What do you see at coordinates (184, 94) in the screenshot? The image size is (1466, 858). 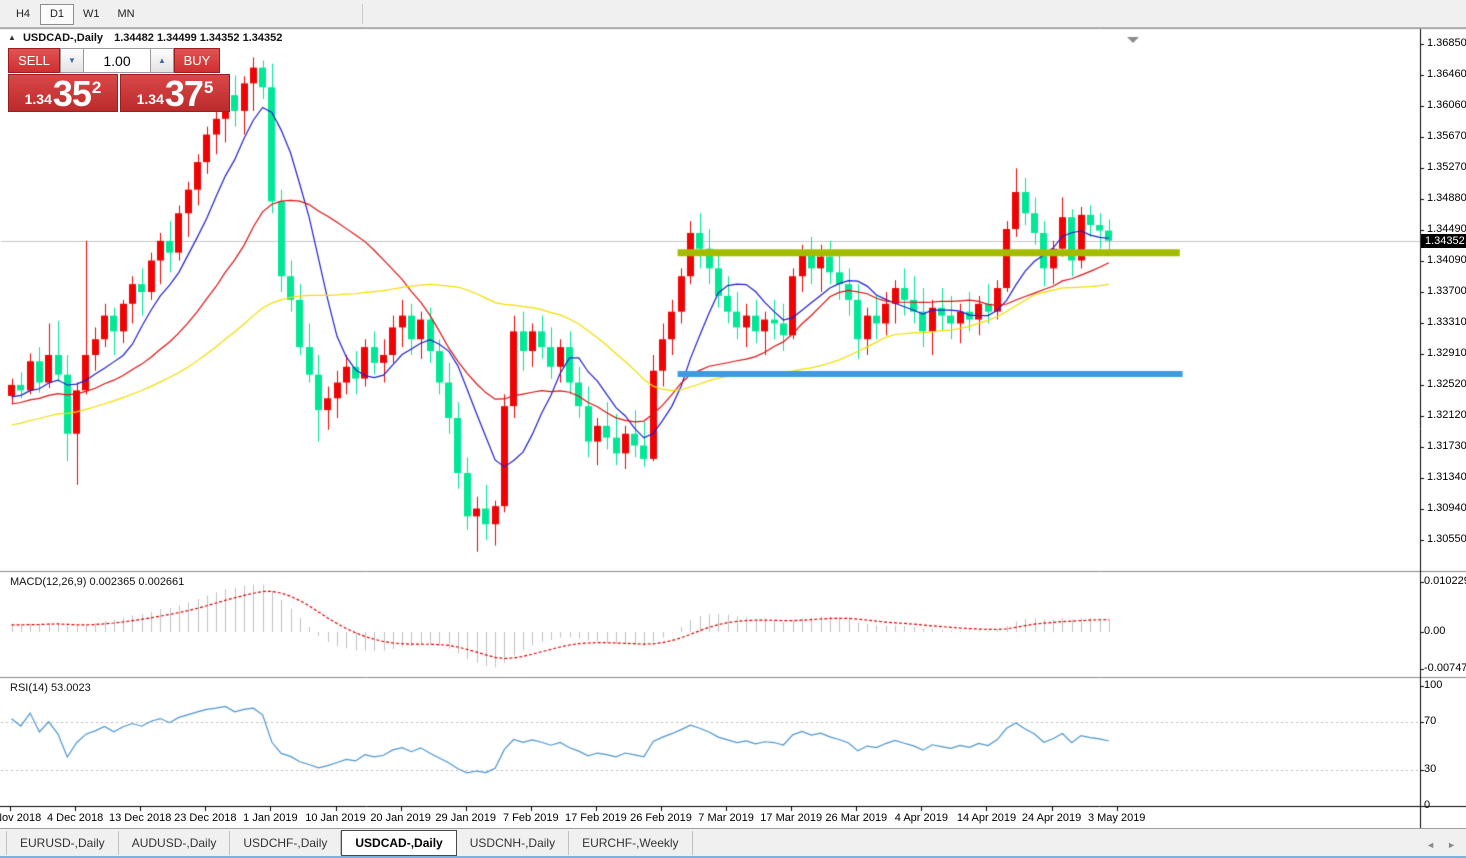 I see `buy-price-big: 37` at bounding box center [184, 94].